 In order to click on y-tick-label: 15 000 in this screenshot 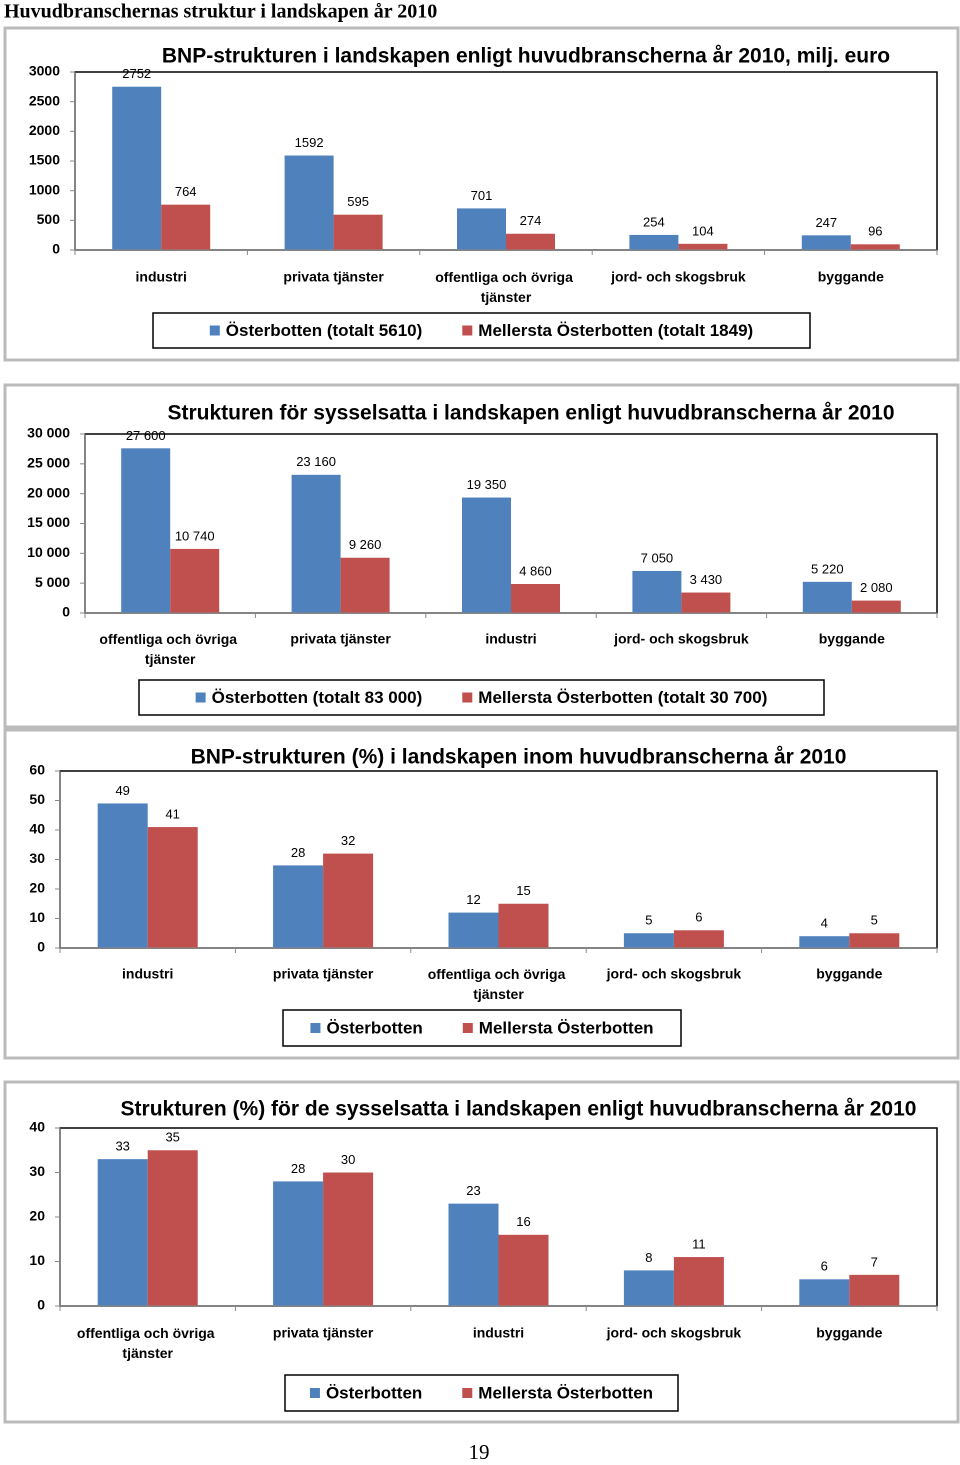, I will do `click(48, 522)`.